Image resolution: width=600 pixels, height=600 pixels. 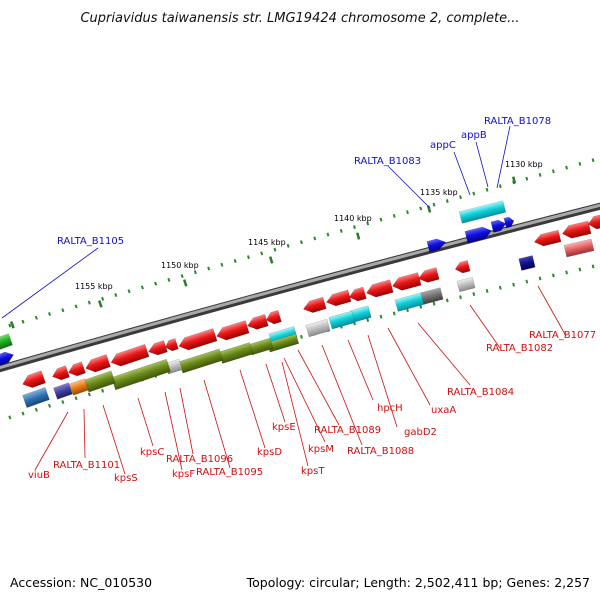 I want to click on gene-label: RALTA_B1088, so click(x=380, y=451).